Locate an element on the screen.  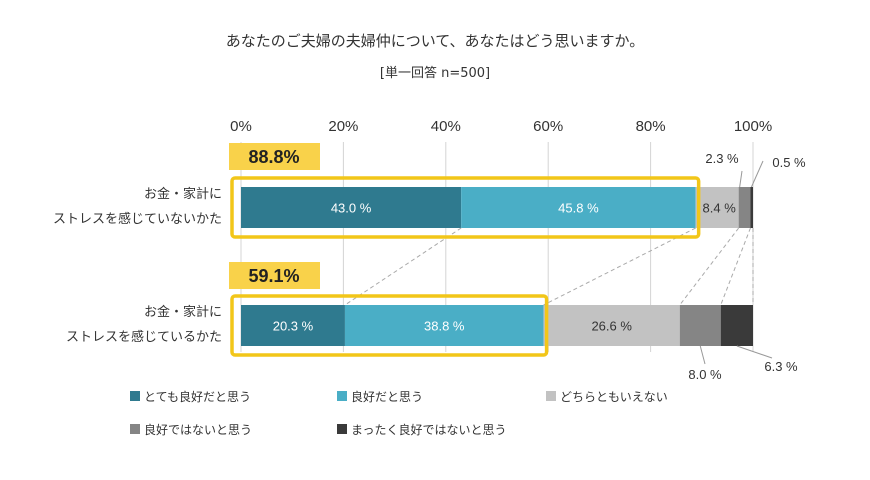
chart-title: あなたのご夫婦の夫婦仲について、あなたはどう思いますか。 is located at coordinates (435, 41).